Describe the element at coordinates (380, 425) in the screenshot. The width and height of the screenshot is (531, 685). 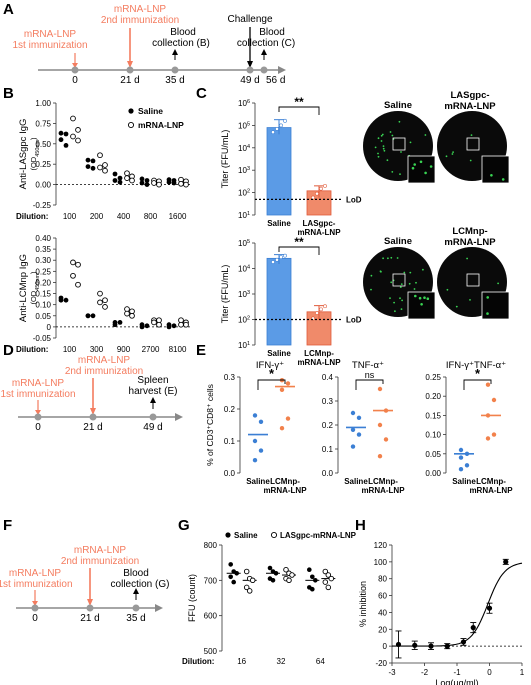
I see `E2-point` at that location.